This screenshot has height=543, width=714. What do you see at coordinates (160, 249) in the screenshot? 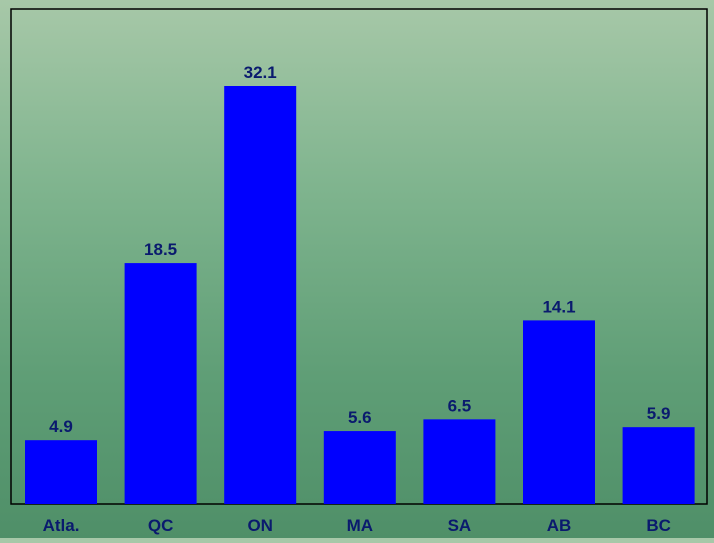
I see `data-label: 18.5` at bounding box center [160, 249].